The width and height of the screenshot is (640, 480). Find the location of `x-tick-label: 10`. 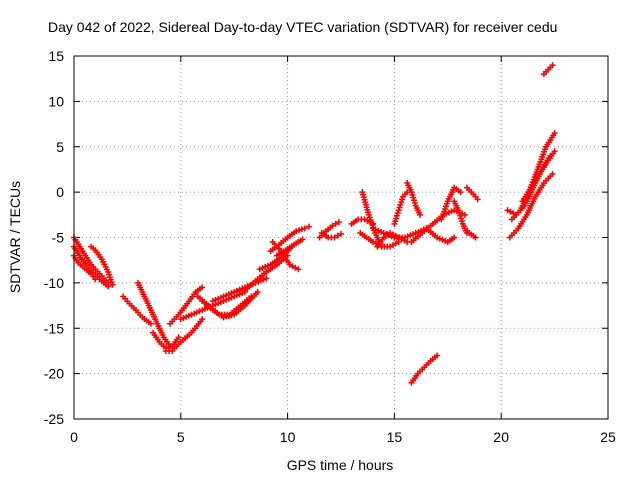

x-tick-label: 10 is located at coordinates (288, 437).